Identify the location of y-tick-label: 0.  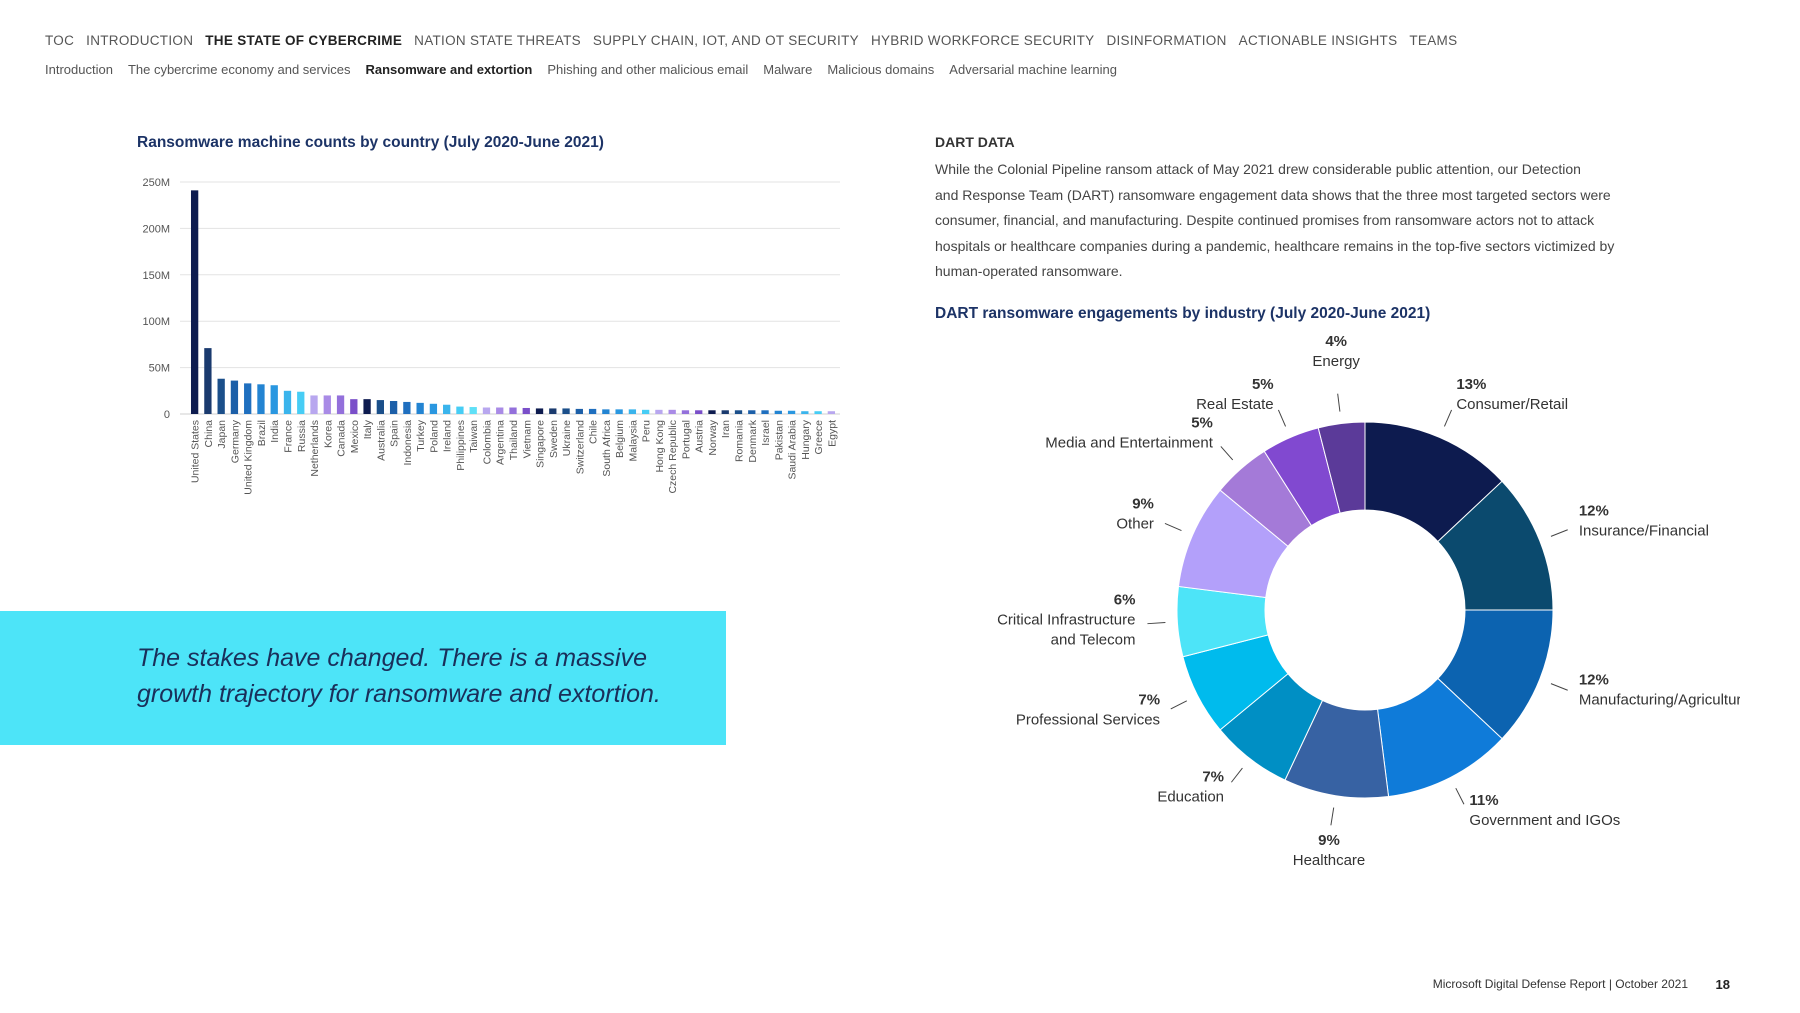
(167, 415).